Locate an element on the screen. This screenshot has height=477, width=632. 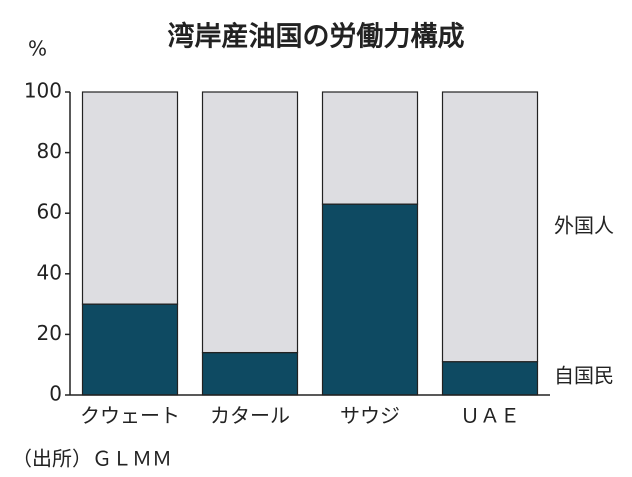
y-tick-label: 60 is located at coordinates (49, 212).